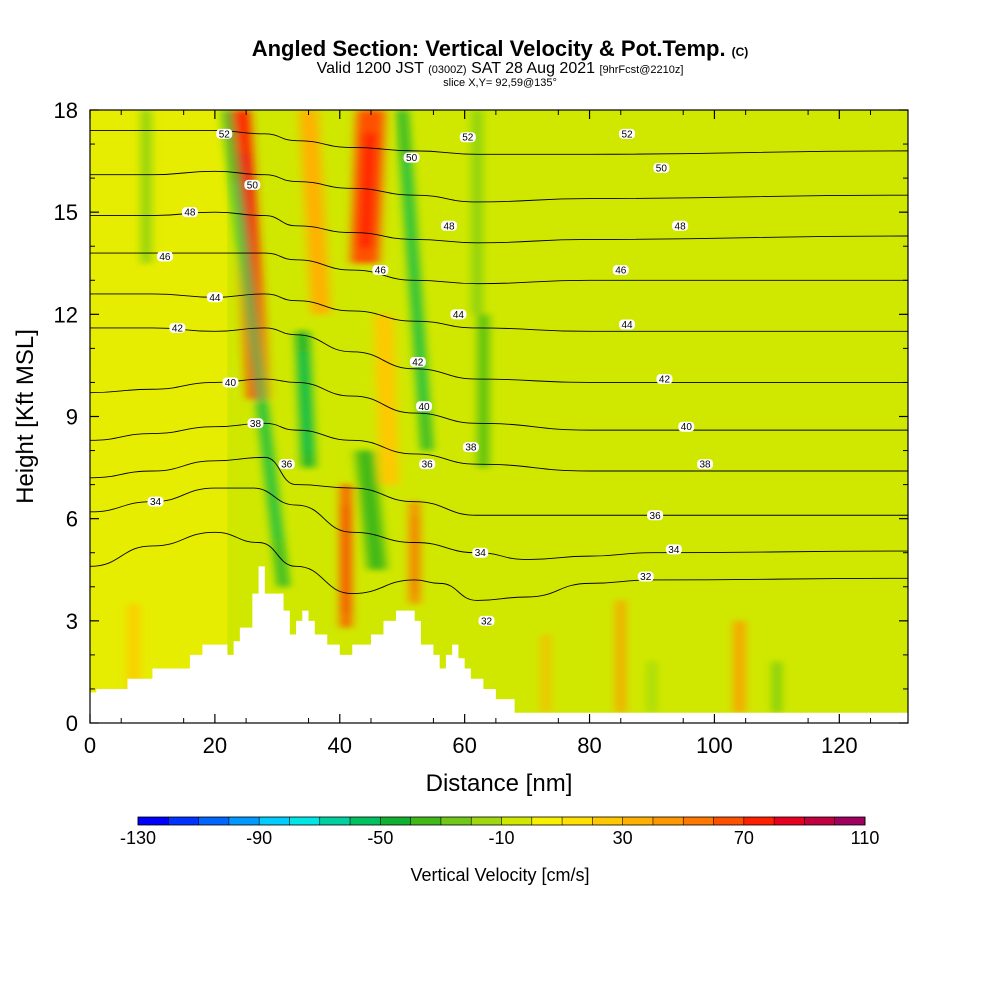 This screenshot has height=1000, width=1000. Describe the element at coordinates (346, 560) in the screenshot. I see `updraft-band-2-core` at that location.